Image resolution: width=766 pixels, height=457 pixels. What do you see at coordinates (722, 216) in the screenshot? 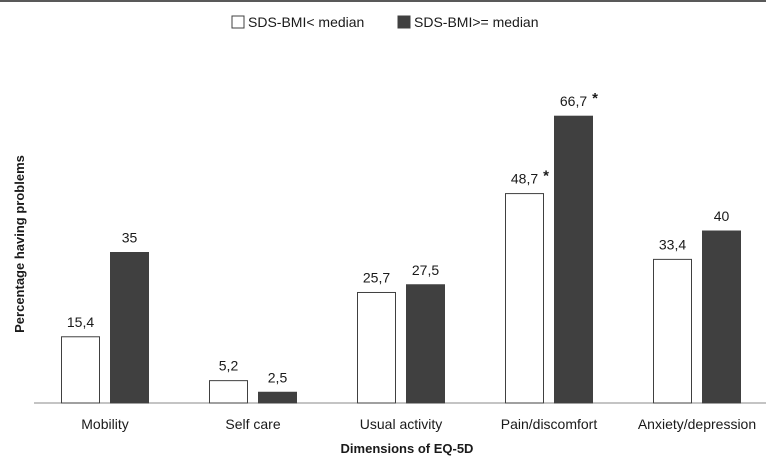
I see `data-label: 40` at bounding box center [722, 216].